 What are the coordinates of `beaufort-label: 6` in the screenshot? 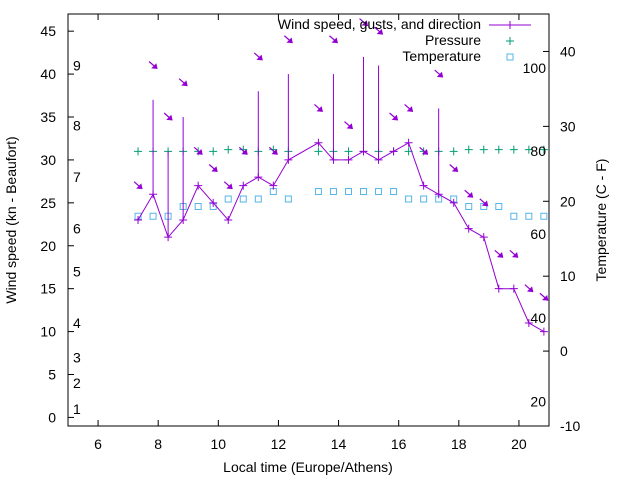 It's located at (77, 229).